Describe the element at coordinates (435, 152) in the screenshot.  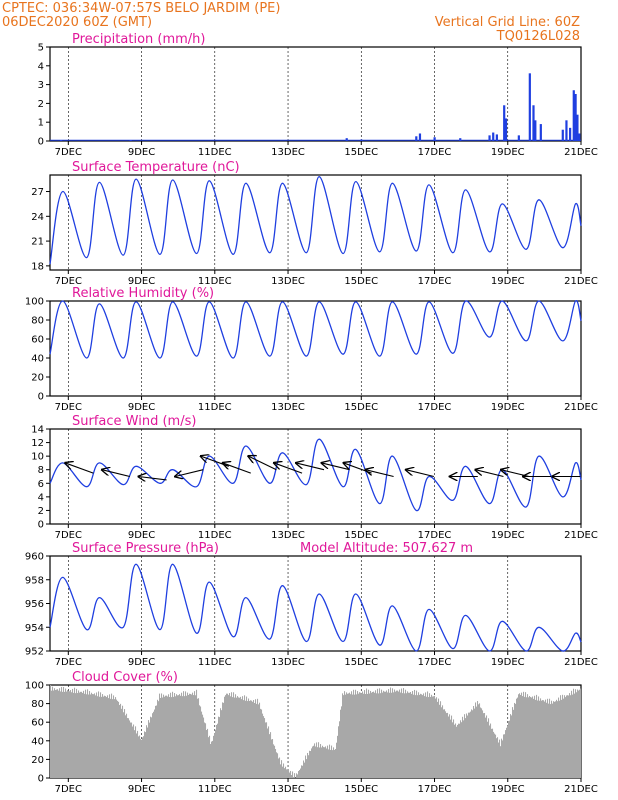
I see `x-tick-label: 17DEC` at that location.